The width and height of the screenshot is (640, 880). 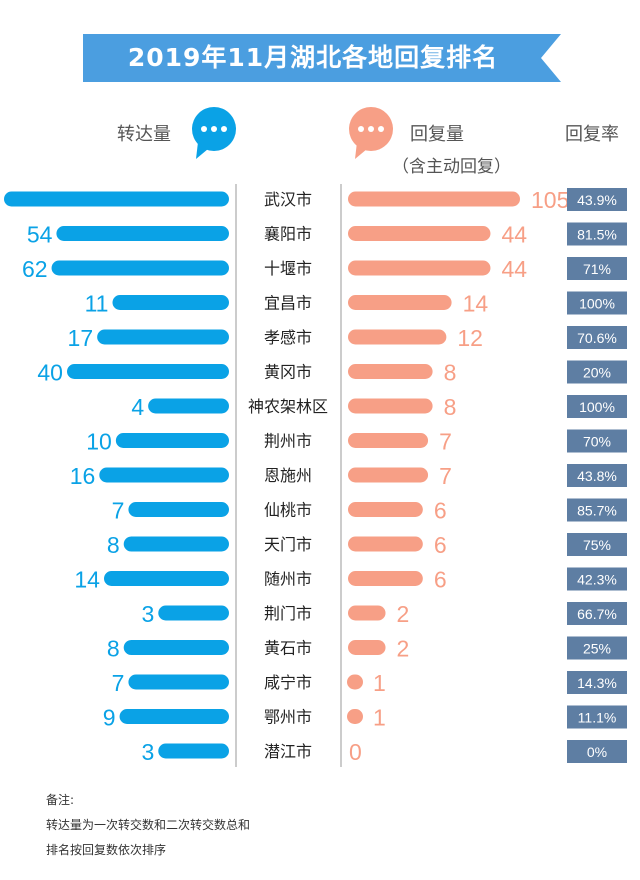 What do you see at coordinates (288, 199) in the screenshot?
I see `city-label: 武汉市` at bounding box center [288, 199].